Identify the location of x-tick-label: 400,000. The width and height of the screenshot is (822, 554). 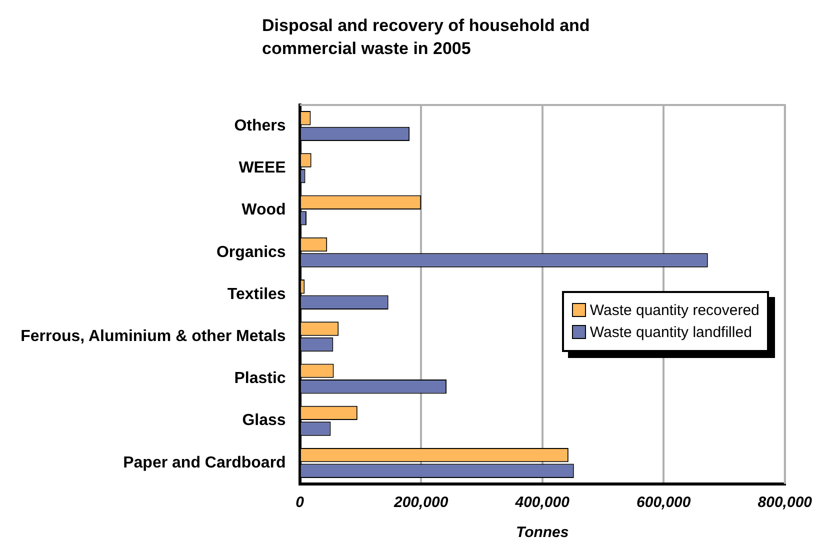
(542, 503).